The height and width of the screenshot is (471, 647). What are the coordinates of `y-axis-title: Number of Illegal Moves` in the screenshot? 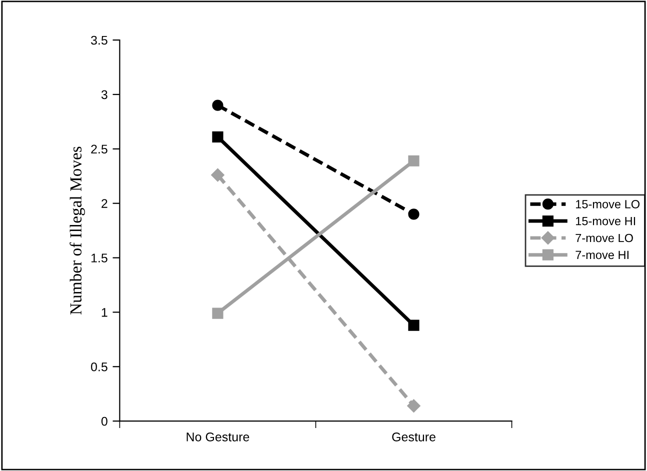 It's located at (77, 230).